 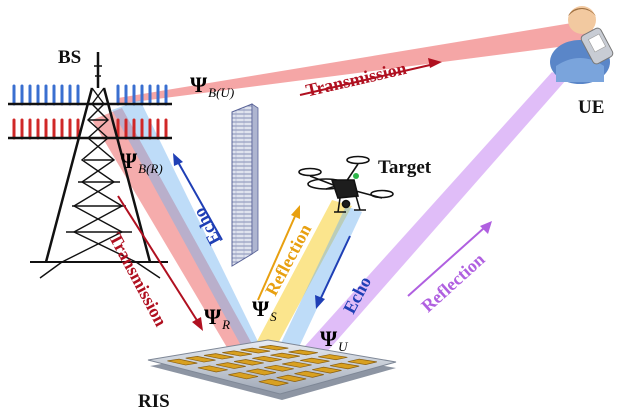 I want to click on channel-label-s: ΨS, so click(x=264, y=310).